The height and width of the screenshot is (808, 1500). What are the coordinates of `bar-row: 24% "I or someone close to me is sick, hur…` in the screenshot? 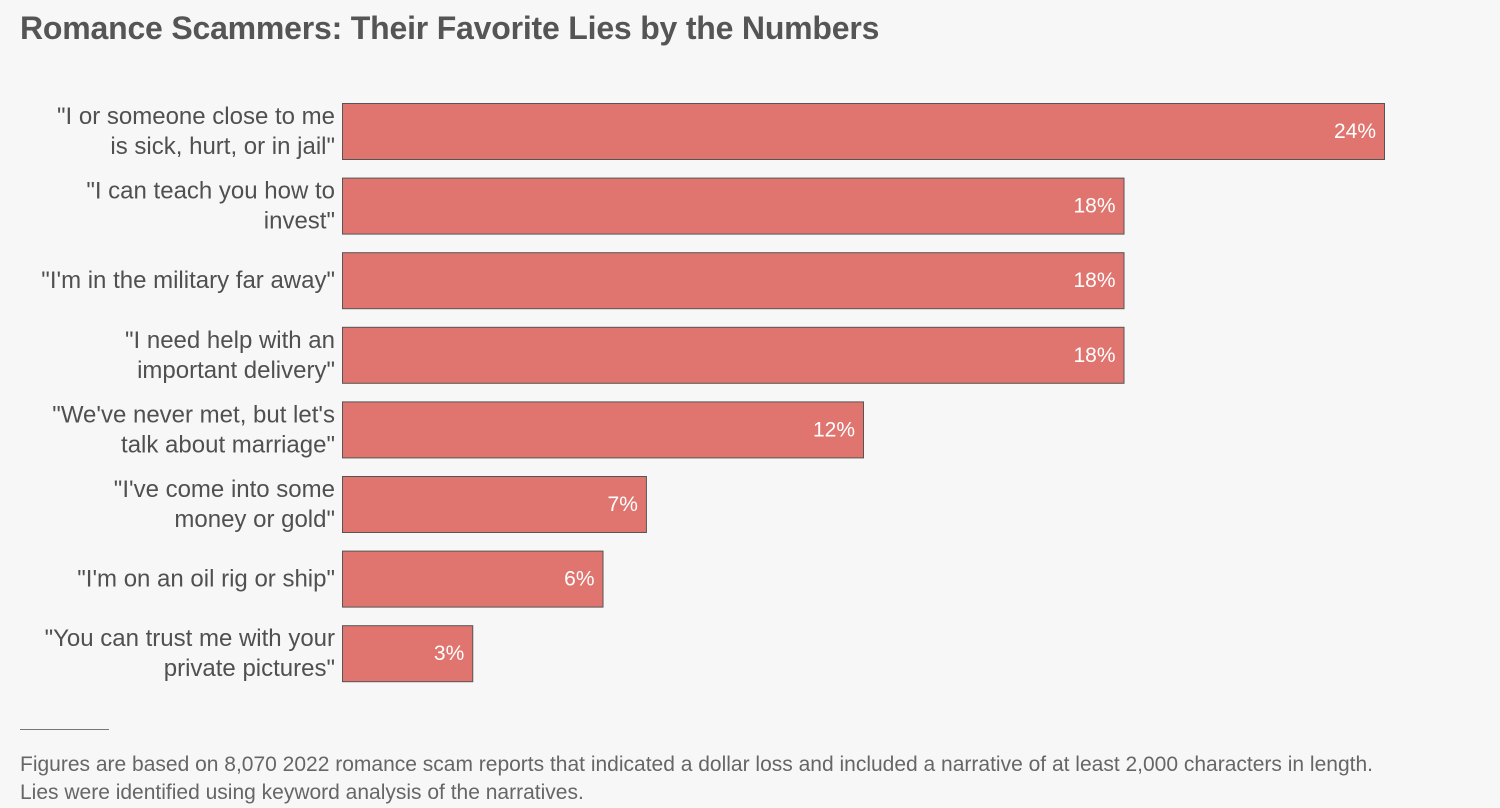 It's located at (721, 131).